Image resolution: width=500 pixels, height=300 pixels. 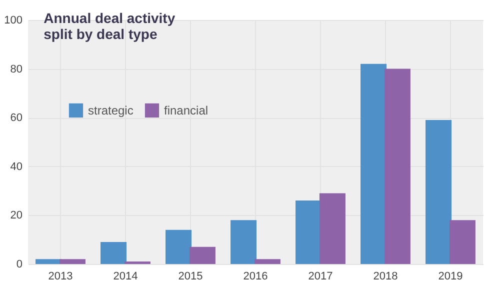 I want to click on chart-title: Annual deal activity split by deal type, so click(x=110, y=26).